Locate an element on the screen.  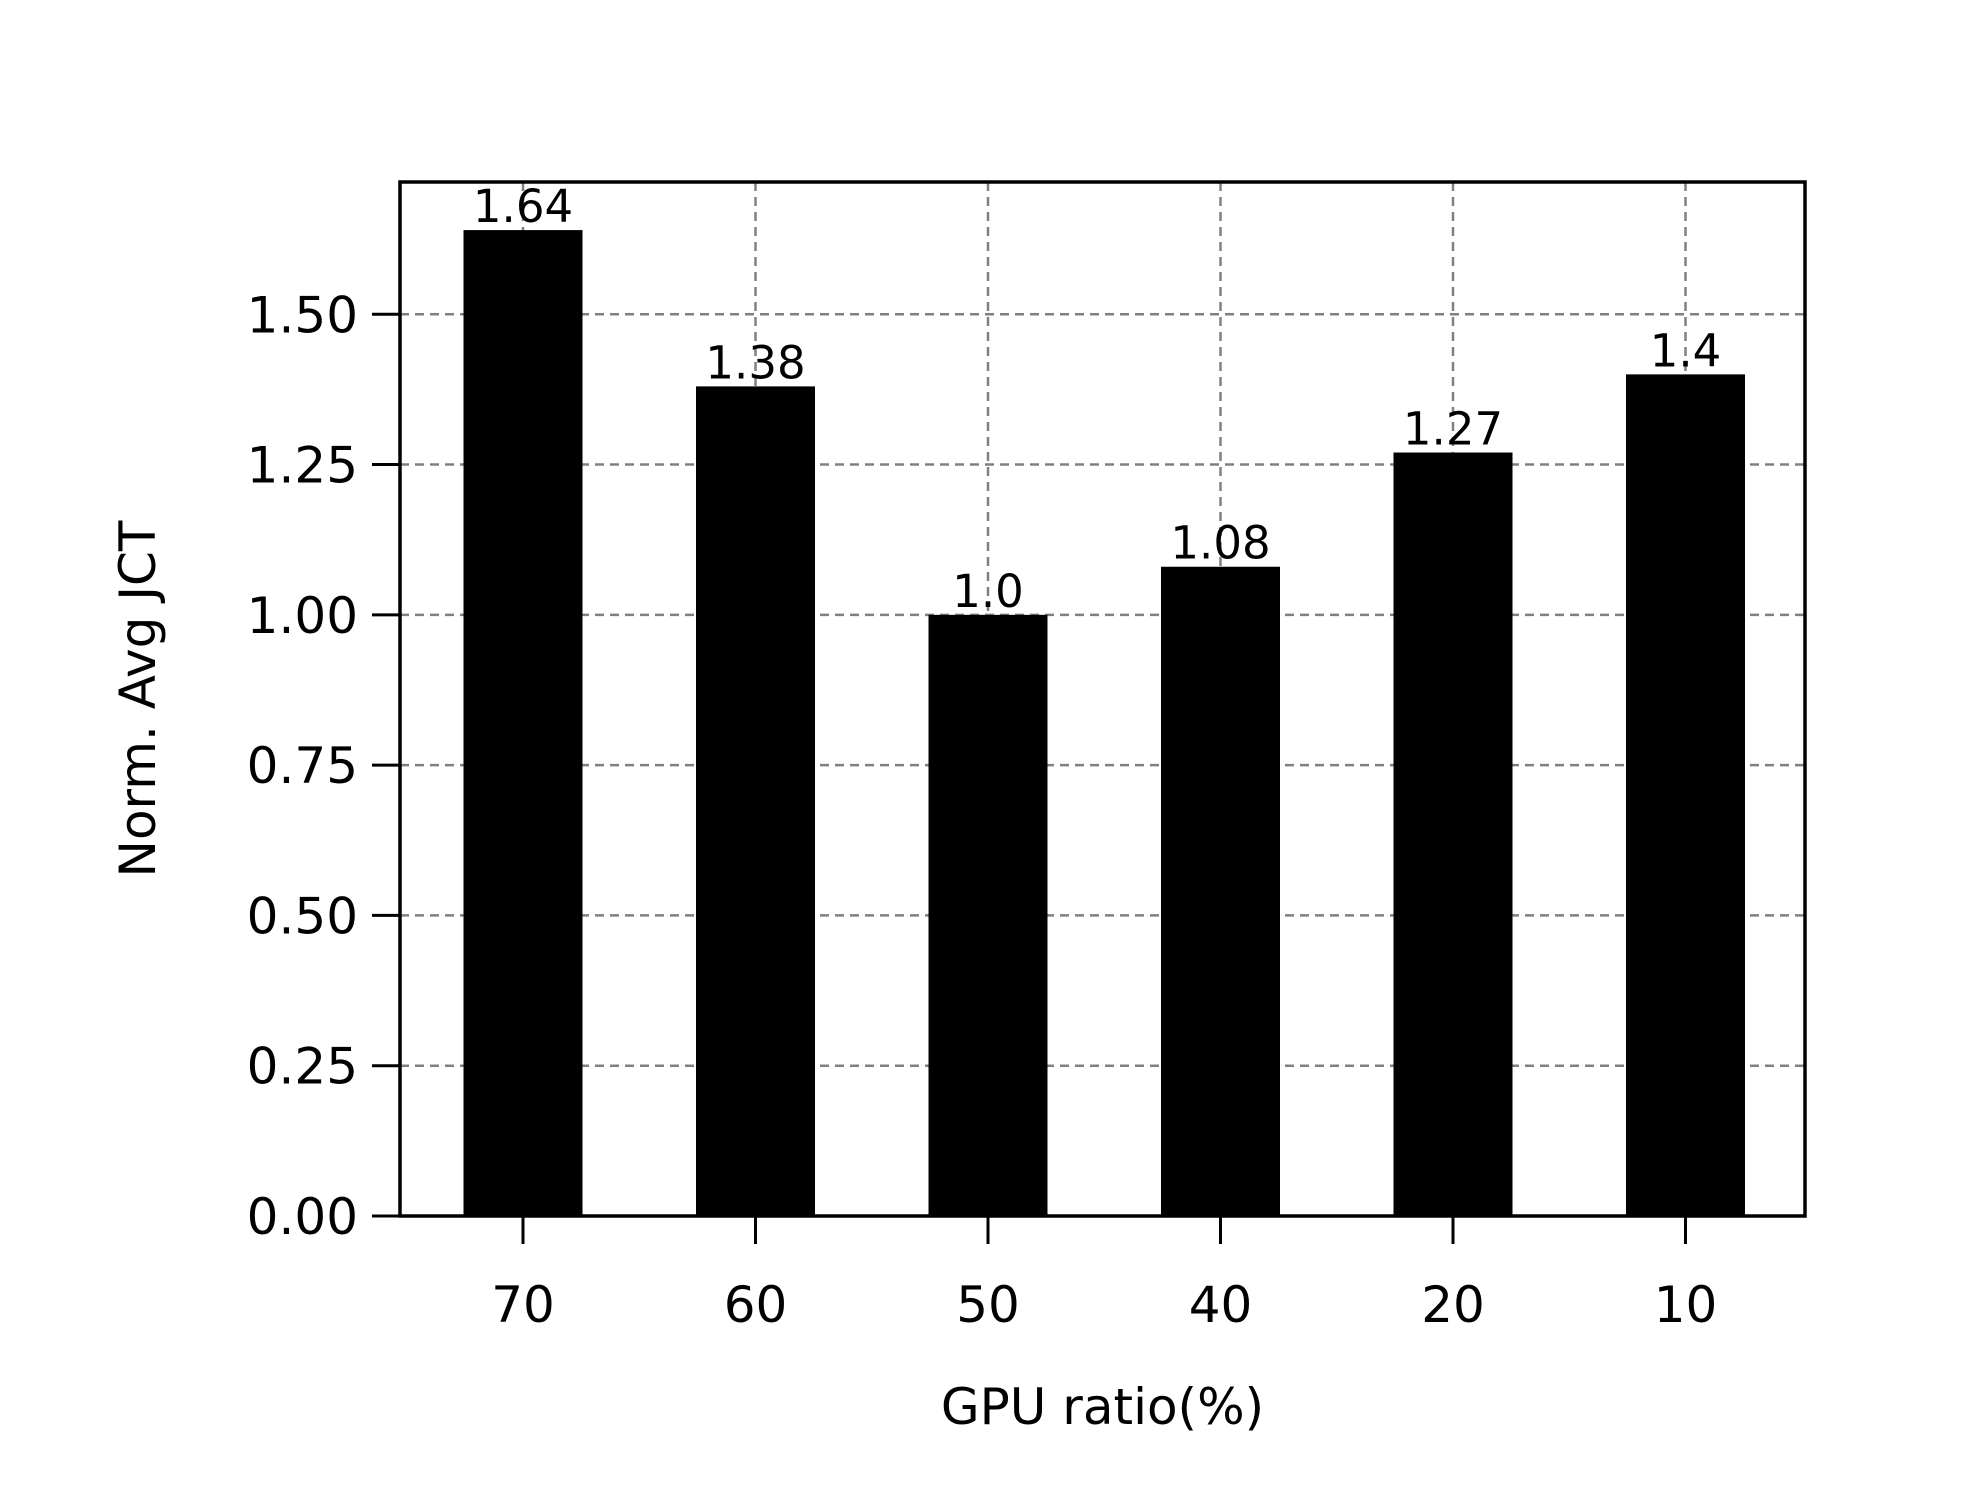
x-tick-label: 50 is located at coordinates (988, 1305).